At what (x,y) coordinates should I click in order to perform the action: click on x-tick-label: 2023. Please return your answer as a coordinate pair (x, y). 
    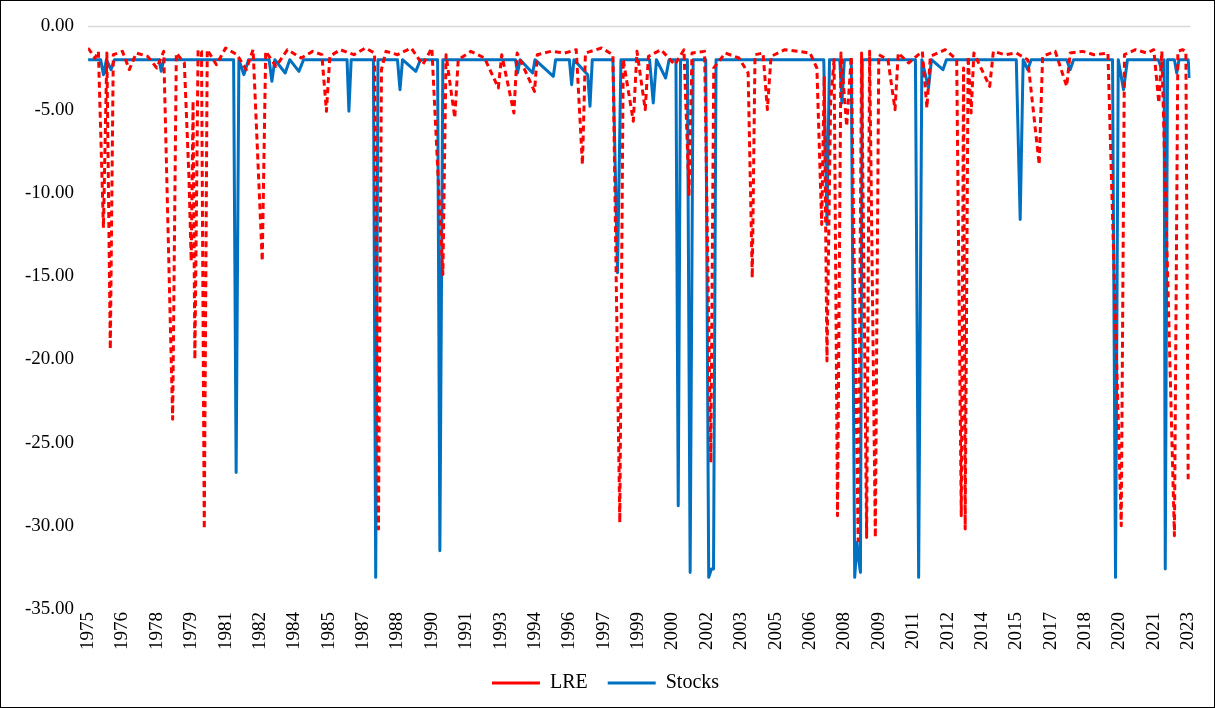
    Looking at the image, I should click on (1187, 631).